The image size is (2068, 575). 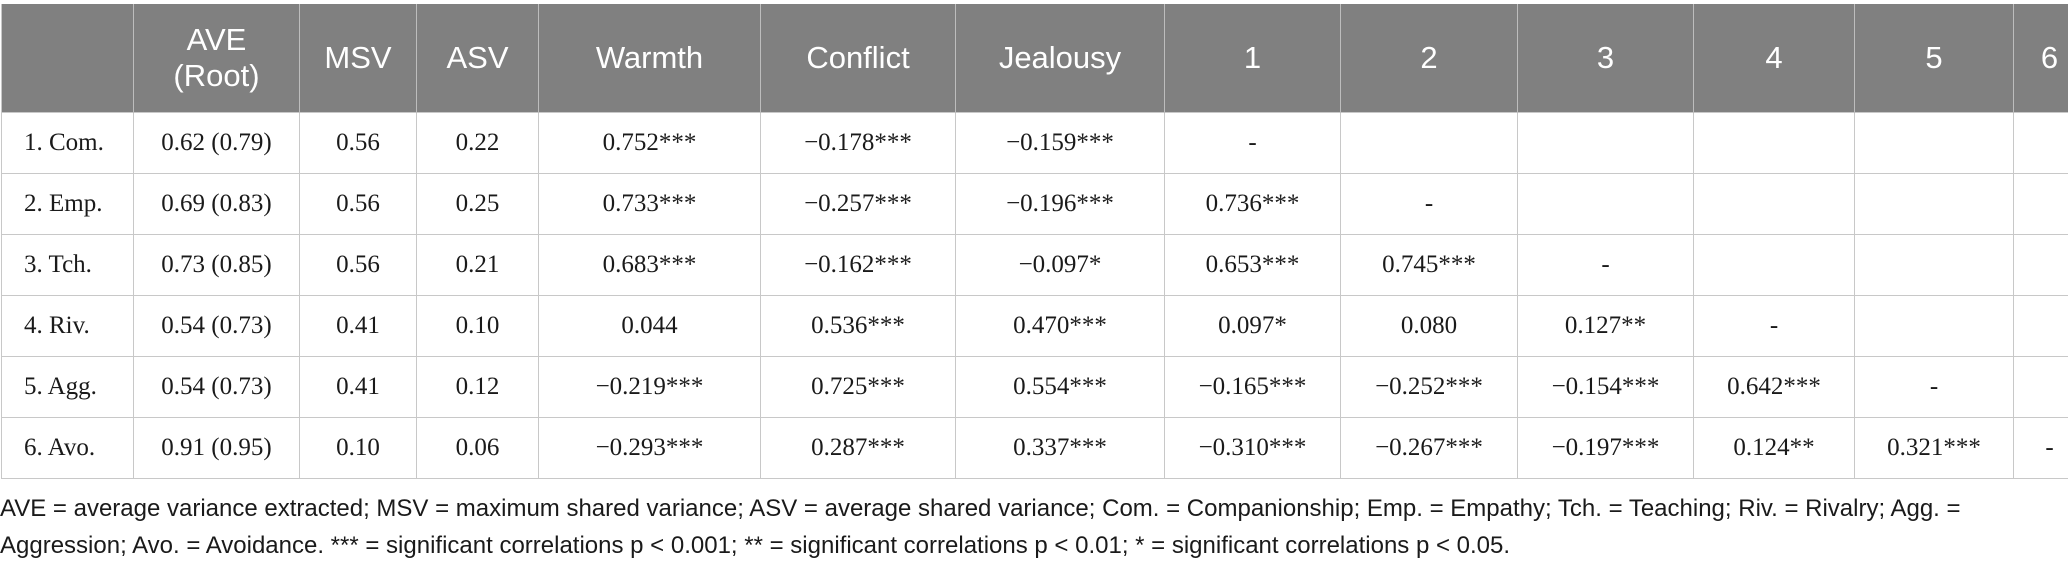 What do you see at coordinates (649, 58) in the screenshot?
I see `header-cell-warmth: Warmth` at bounding box center [649, 58].